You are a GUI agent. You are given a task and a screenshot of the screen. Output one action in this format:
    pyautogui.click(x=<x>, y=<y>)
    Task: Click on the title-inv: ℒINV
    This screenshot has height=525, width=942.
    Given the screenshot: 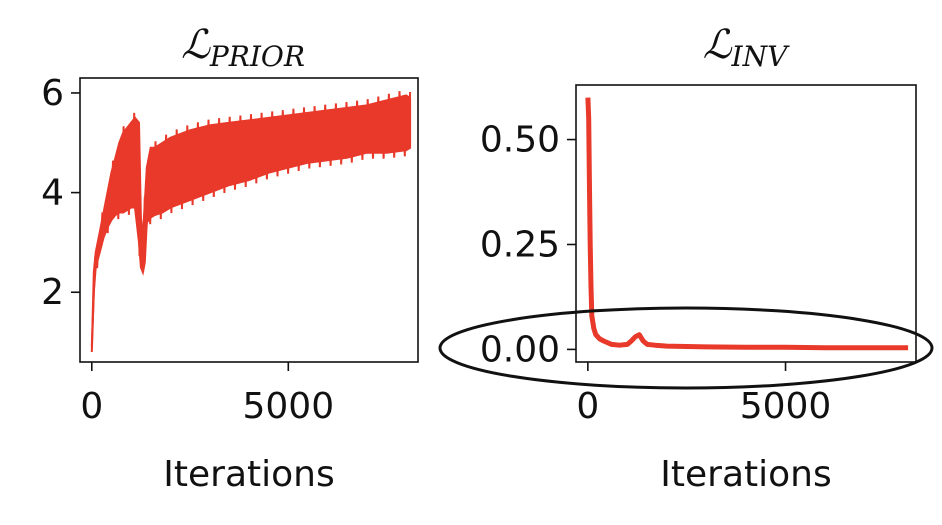 What is the action you would take?
    pyautogui.click(x=746, y=47)
    